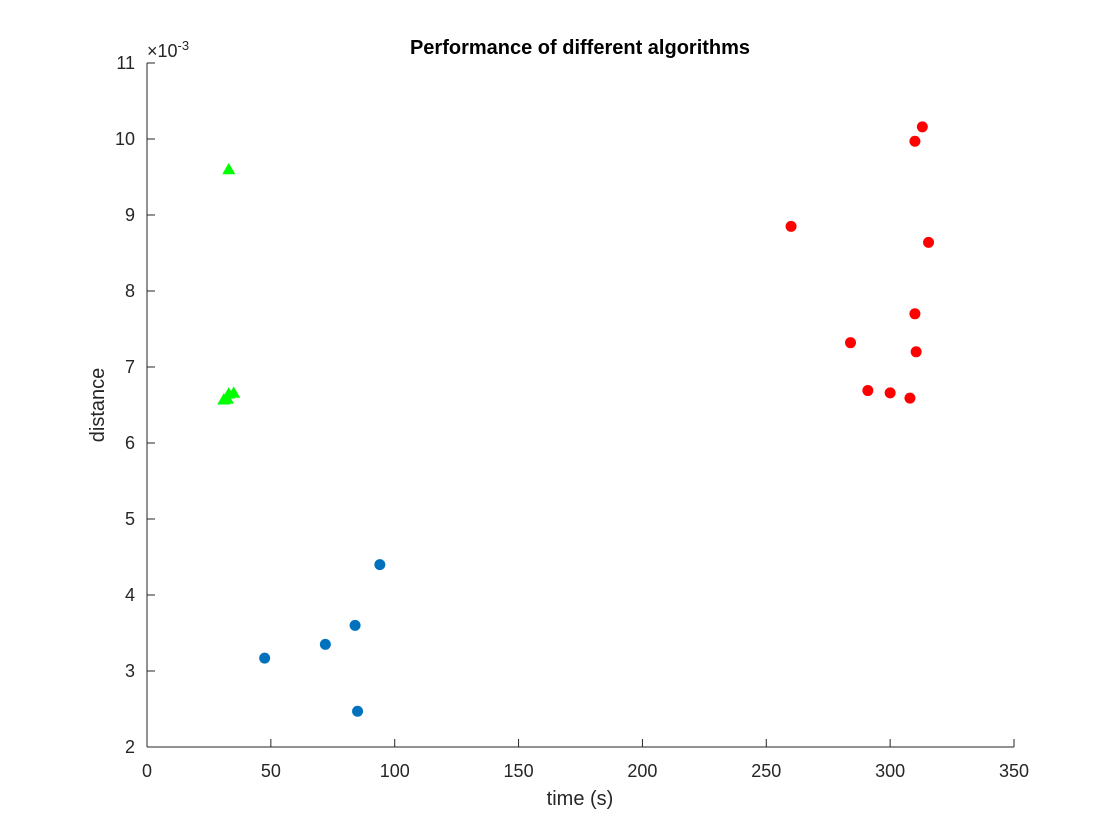 Image resolution: width=1120 pixels, height=840 pixels. Describe the element at coordinates (125, 139) in the screenshot. I see `y-tick-label: 10` at that location.